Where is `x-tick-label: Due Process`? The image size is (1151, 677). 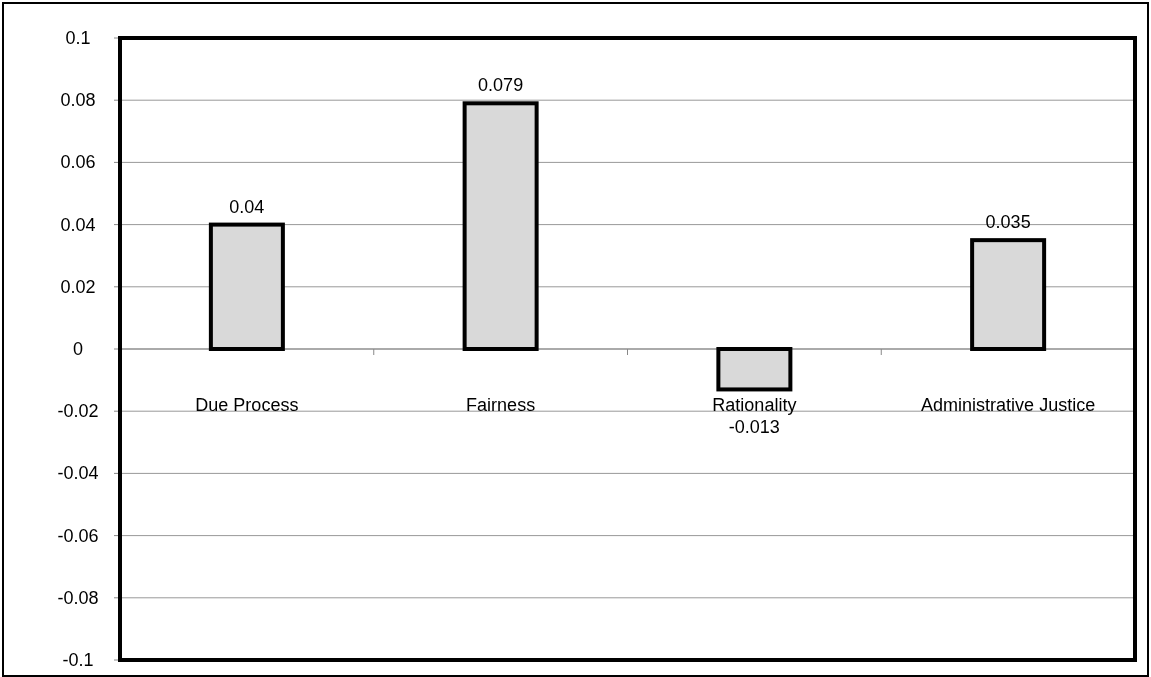 x-tick-label: Due Process is located at coordinates (247, 405).